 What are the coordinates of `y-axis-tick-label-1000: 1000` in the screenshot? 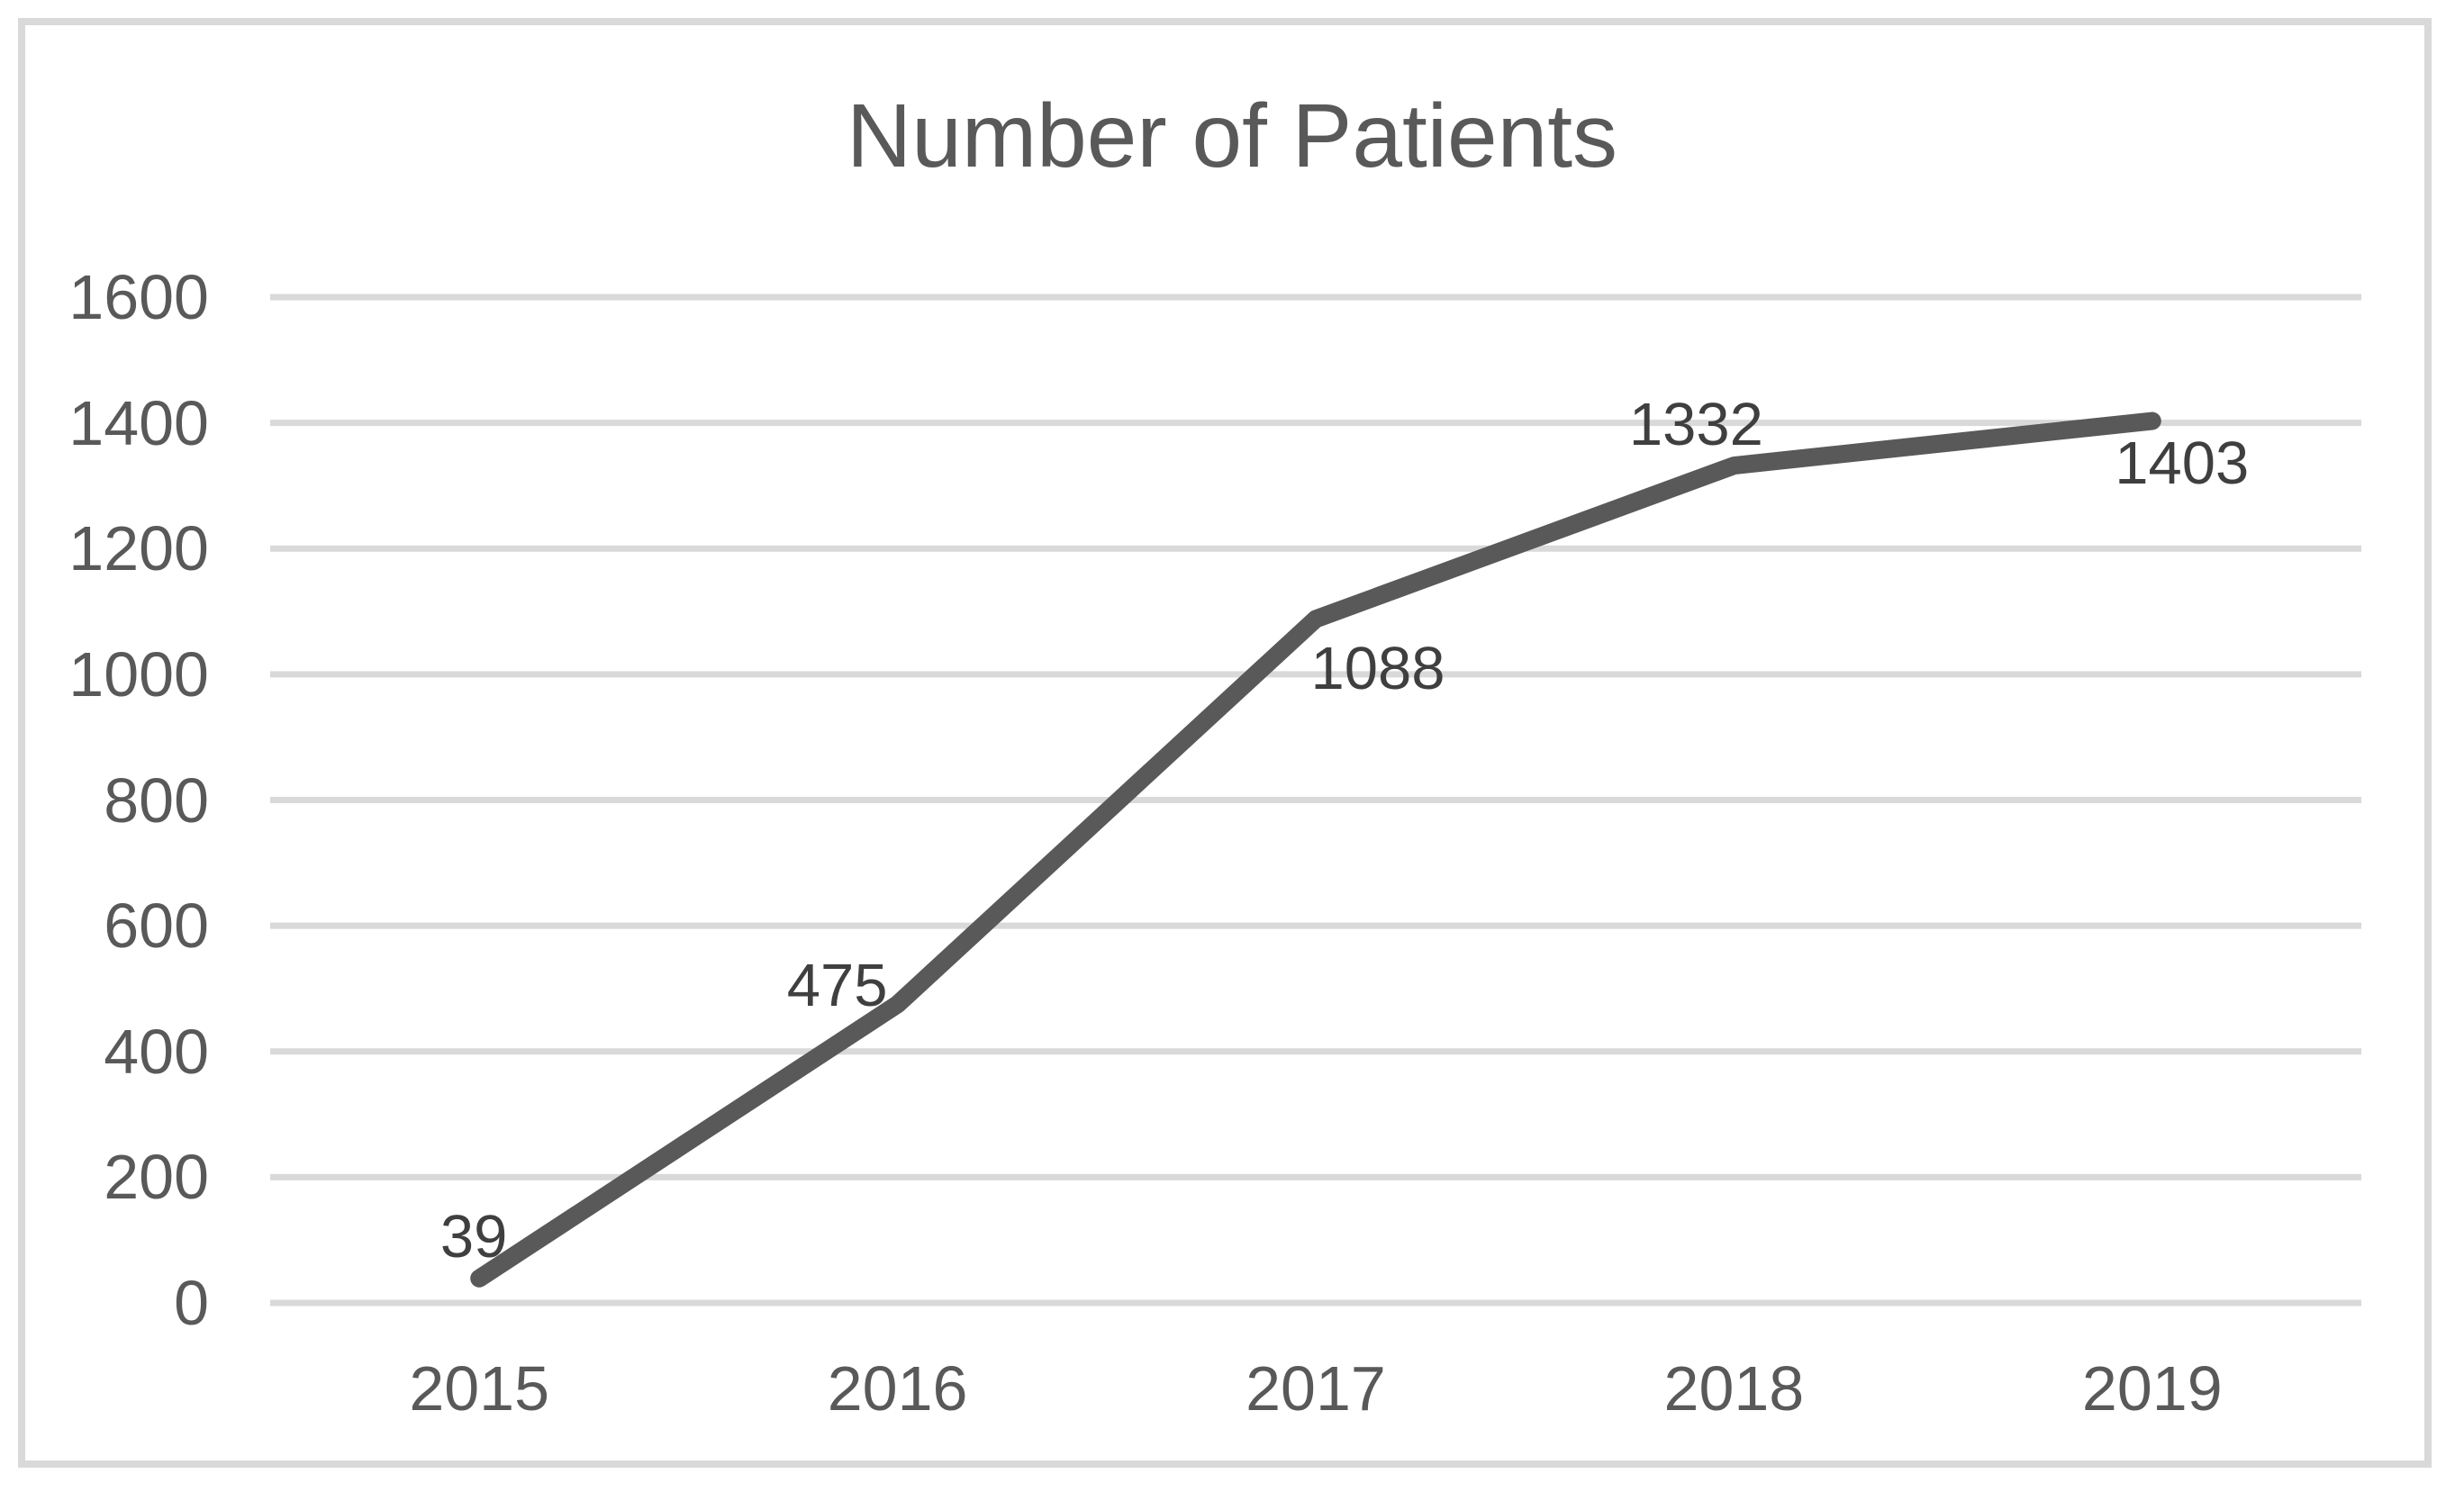 It's located at (138, 674).